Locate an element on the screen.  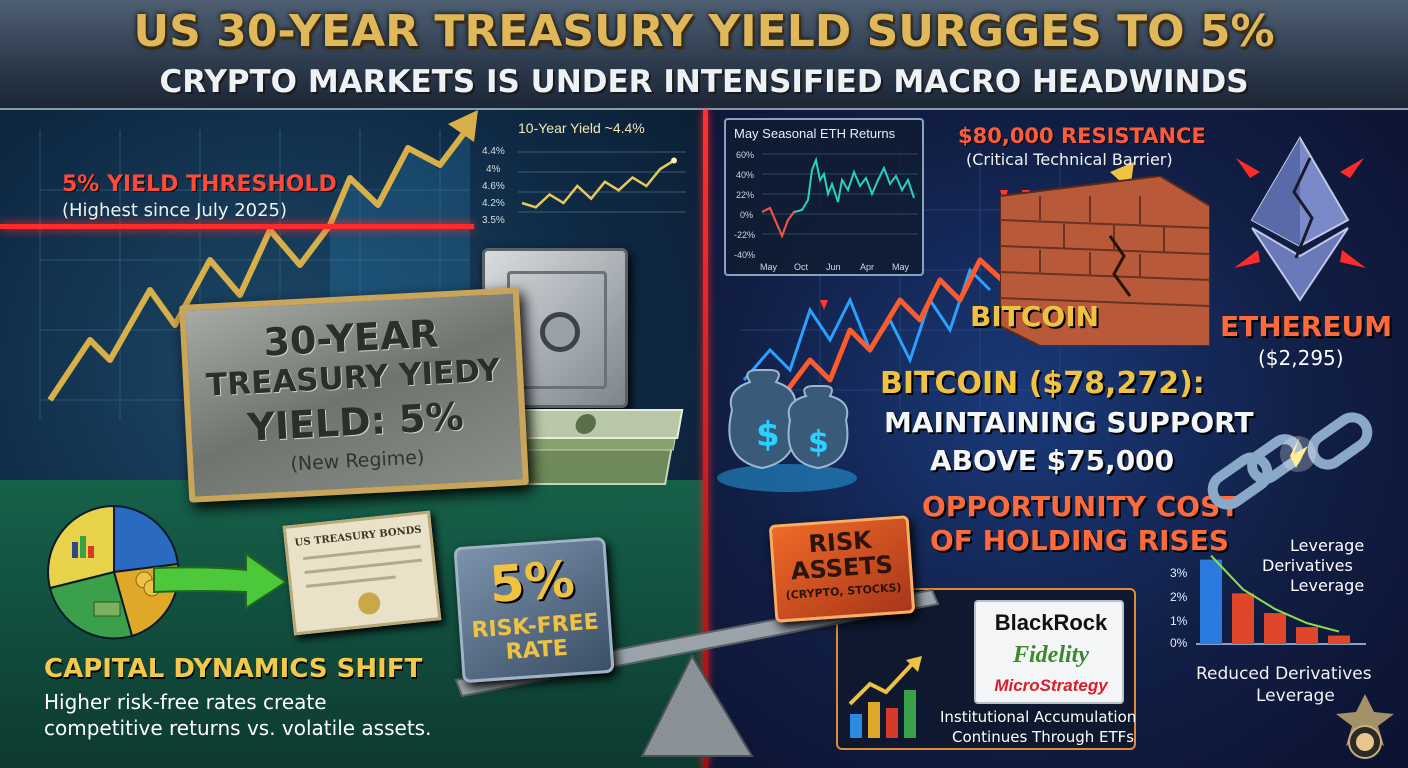
resistance-title: $80,000 RESISTANCE is located at coordinates (1082, 136).